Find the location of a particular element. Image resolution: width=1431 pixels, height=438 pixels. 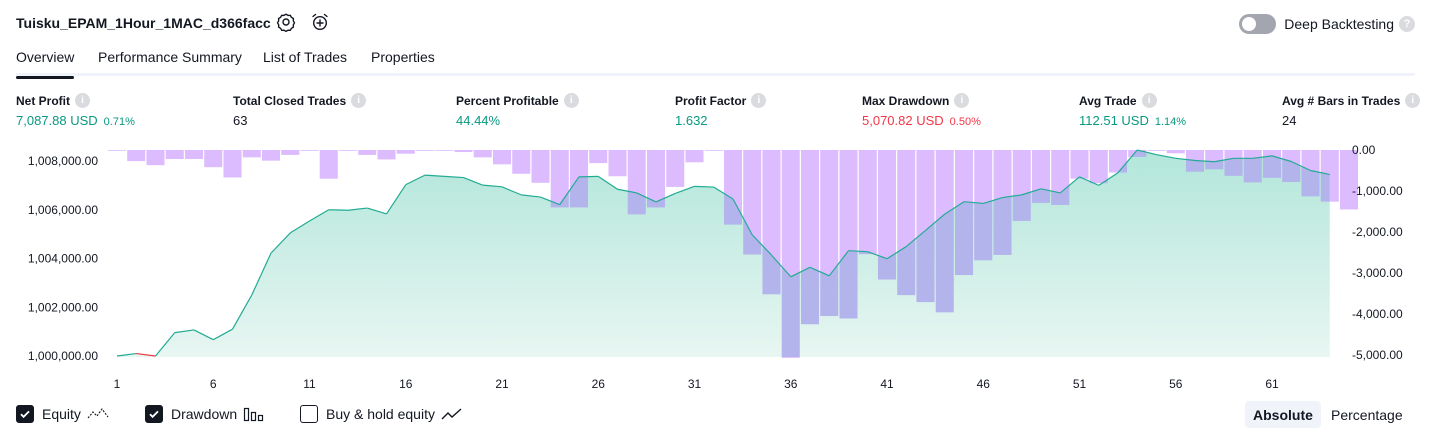

metric-total-closed-trades: Total Closed Trades i 63 is located at coordinates (300, 110).